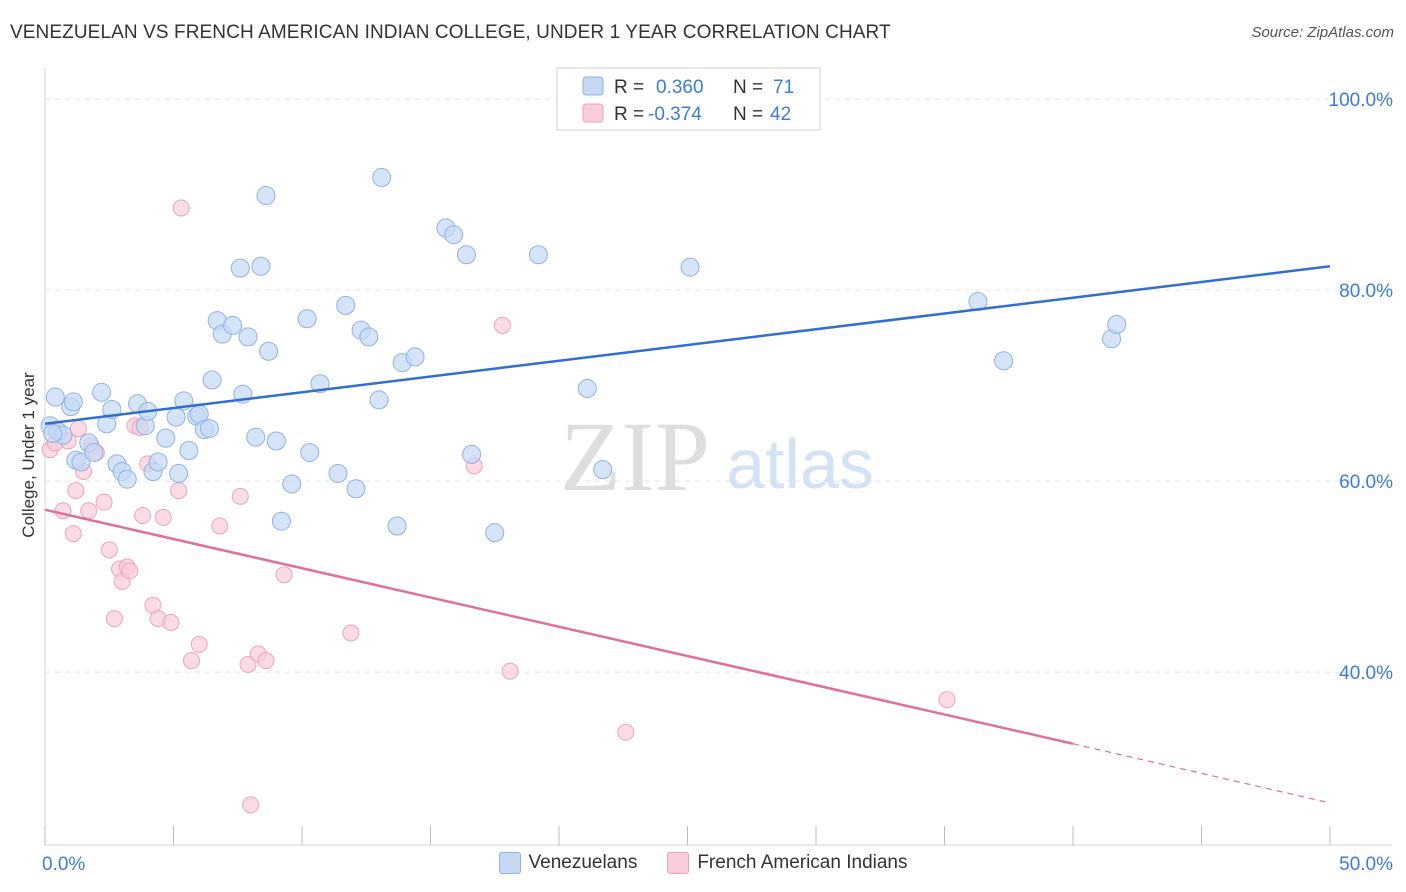  What do you see at coordinates (748, 114) in the screenshot?
I see `legend-pink-n-label: N =` at bounding box center [748, 114].